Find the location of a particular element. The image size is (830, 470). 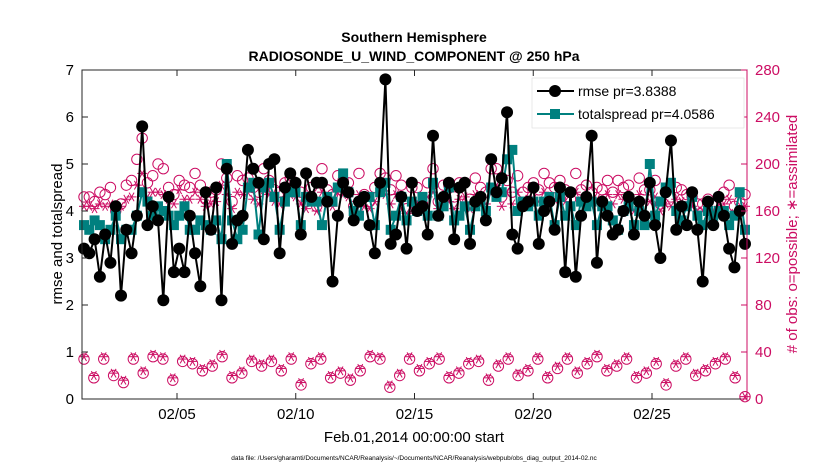

y-axis-left: 0 1 2 3 4 5 6 7 is located at coordinates (77, 235).